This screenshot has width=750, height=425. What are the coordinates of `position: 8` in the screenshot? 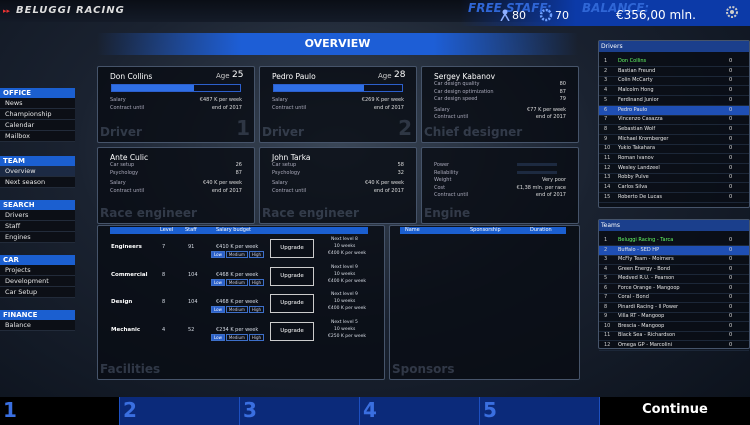 It's located at (606, 128).